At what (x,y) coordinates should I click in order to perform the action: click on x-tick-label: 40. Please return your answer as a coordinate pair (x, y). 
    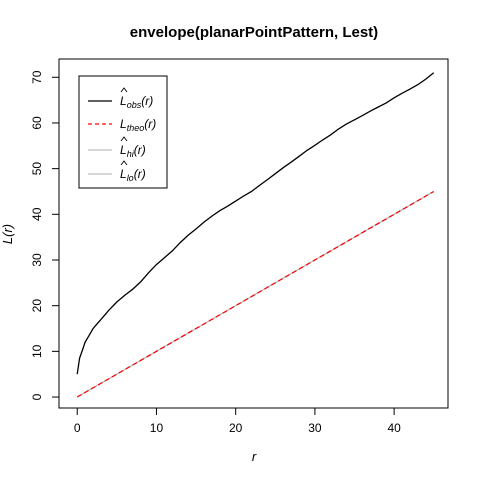
    Looking at the image, I should click on (394, 428).